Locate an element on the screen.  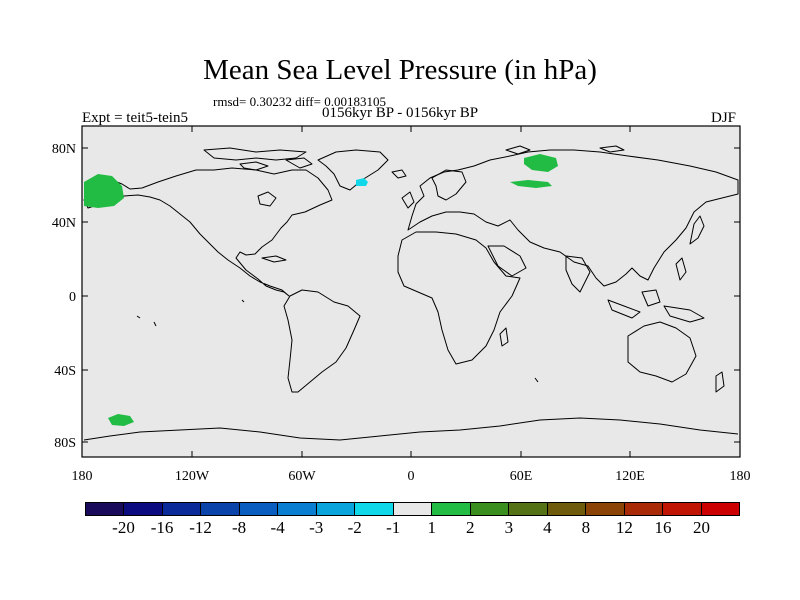
lon-label-180w: 180 is located at coordinates (82, 476).